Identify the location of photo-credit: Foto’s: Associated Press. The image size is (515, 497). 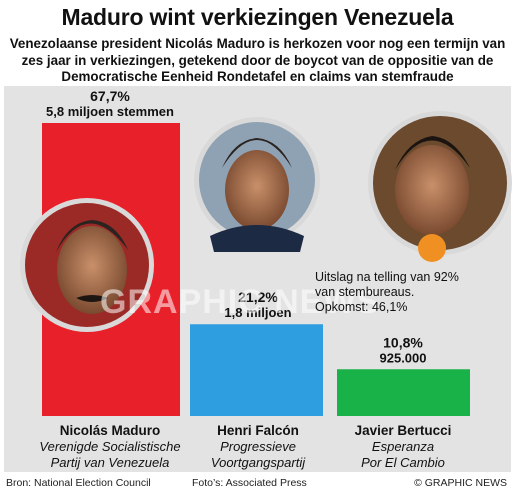
(249, 483).